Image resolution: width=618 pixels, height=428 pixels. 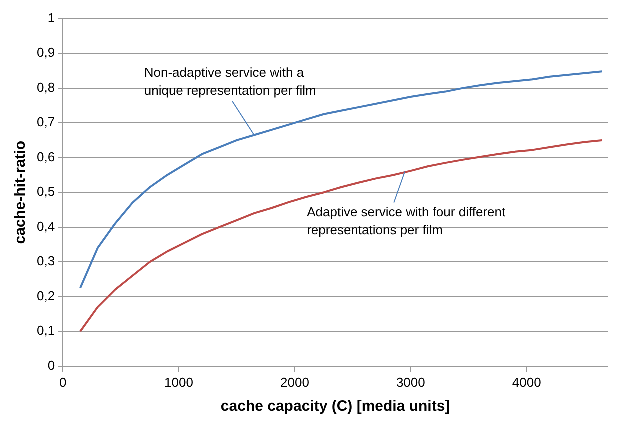 What do you see at coordinates (46, 296) in the screenshot?
I see `y-tick-label: 0,2` at bounding box center [46, 296].